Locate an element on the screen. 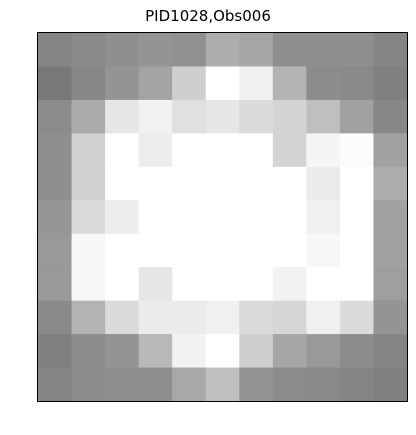 Image resolution: width=416 pixels, height=435 pixels. heatmap-cell-r6-c5 is located at coordinates (222, 250).